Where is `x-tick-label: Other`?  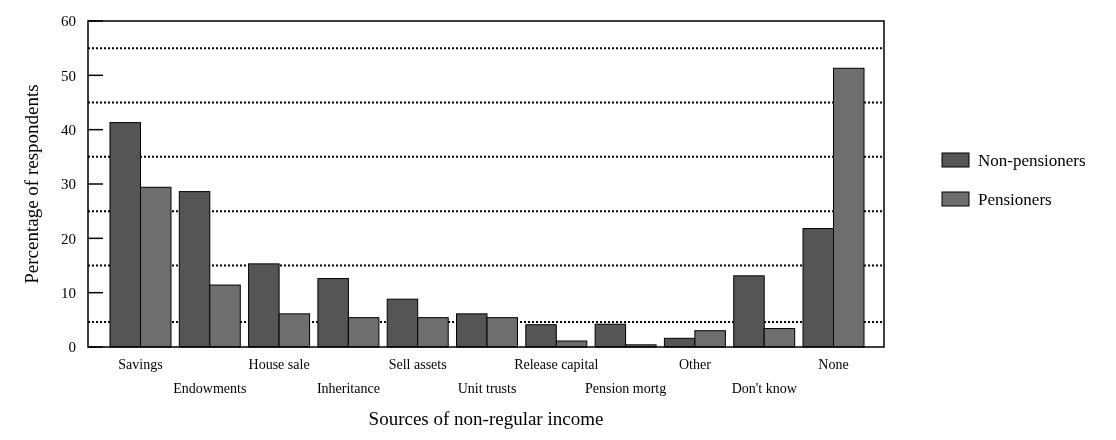 x-tick-label: Other is located at coordinates (695, 364).